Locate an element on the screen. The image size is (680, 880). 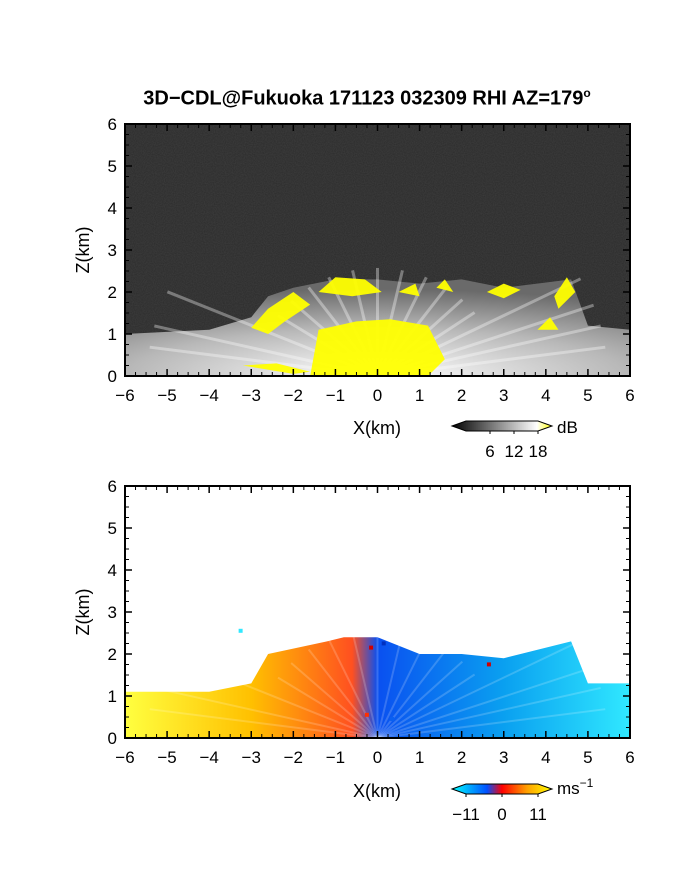
velocity-colorbar-unit-base: ms is located at coordinates (568, 788).